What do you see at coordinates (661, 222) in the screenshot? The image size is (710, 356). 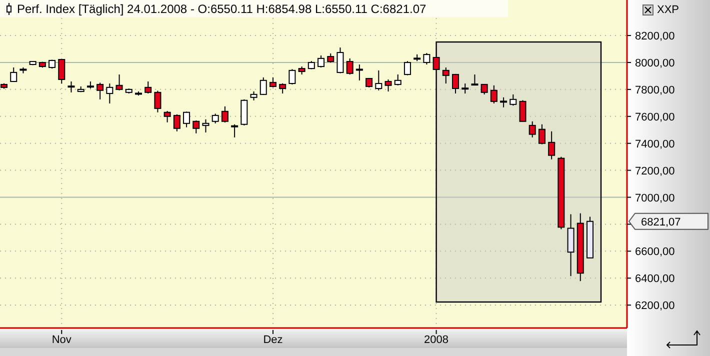 I see `text: 6821,07` at bounding box center [661, 222].